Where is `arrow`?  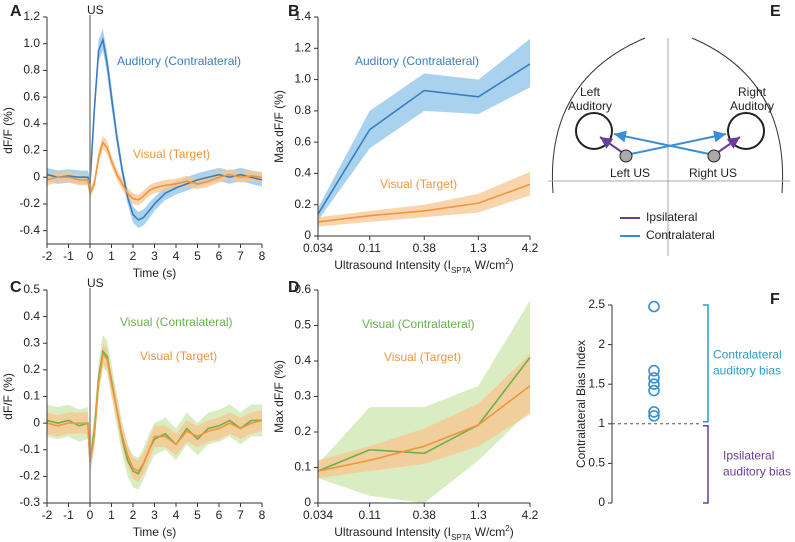 arrow is located at coordinates (664, 143).